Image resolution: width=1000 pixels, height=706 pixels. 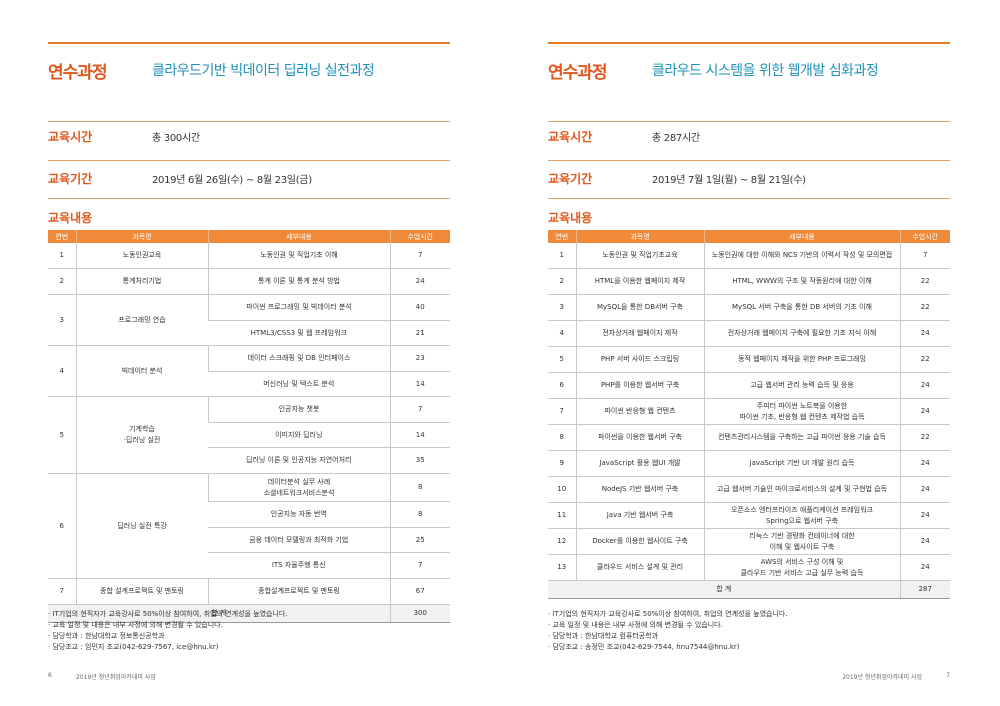 What do you see at coordinates (249, 591) in the screenshot?
I see `table-row: 7 종합 설계프로젝트 및 멘토링 종합설계프로젝트 및 멘토링 67` at bounding box center [249, 591].